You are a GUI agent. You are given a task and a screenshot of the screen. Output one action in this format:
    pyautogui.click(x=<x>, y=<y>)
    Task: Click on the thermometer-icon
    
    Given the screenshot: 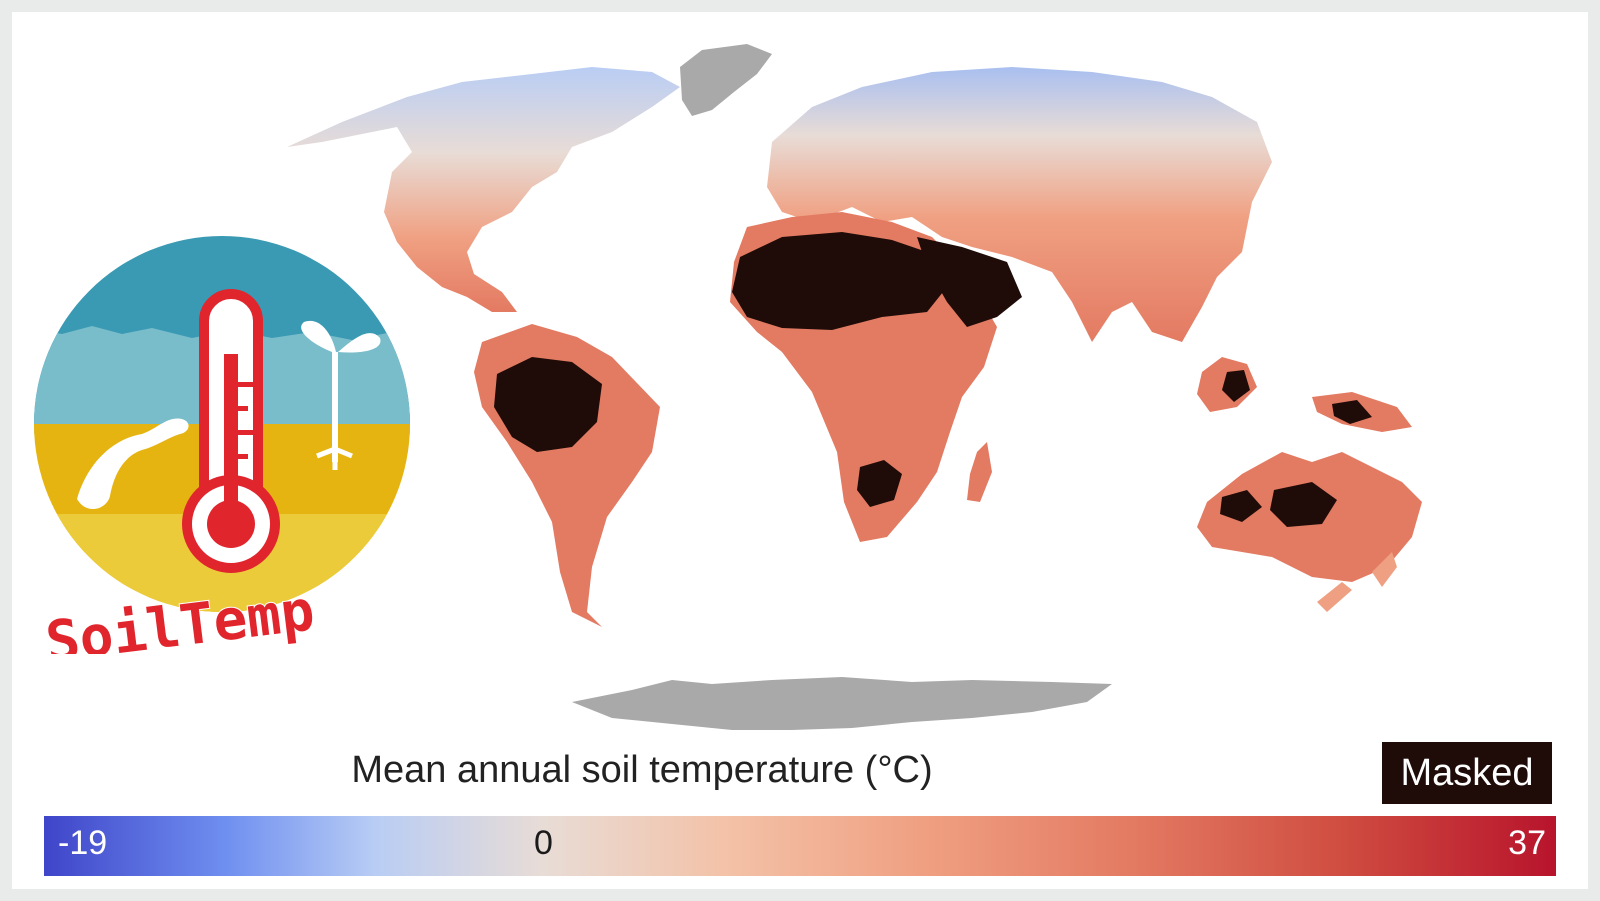 What is the action you would take?
    pyautogui.click(x=231, y=431)
    